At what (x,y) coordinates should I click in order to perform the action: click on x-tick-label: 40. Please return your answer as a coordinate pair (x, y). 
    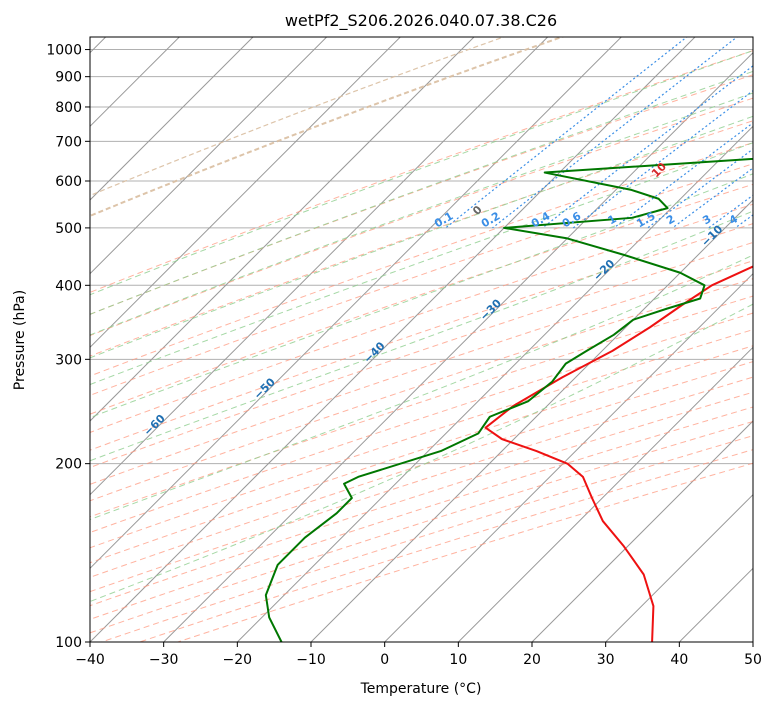
    Looking at the image, I should click on (679, 660).